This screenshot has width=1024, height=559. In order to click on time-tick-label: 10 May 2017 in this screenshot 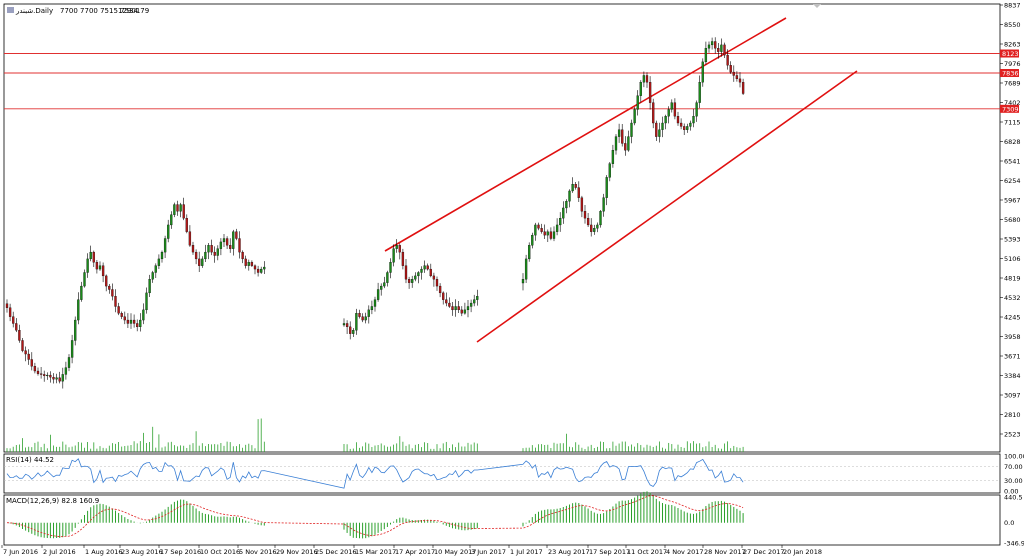, I will do `click(455, 552)`.